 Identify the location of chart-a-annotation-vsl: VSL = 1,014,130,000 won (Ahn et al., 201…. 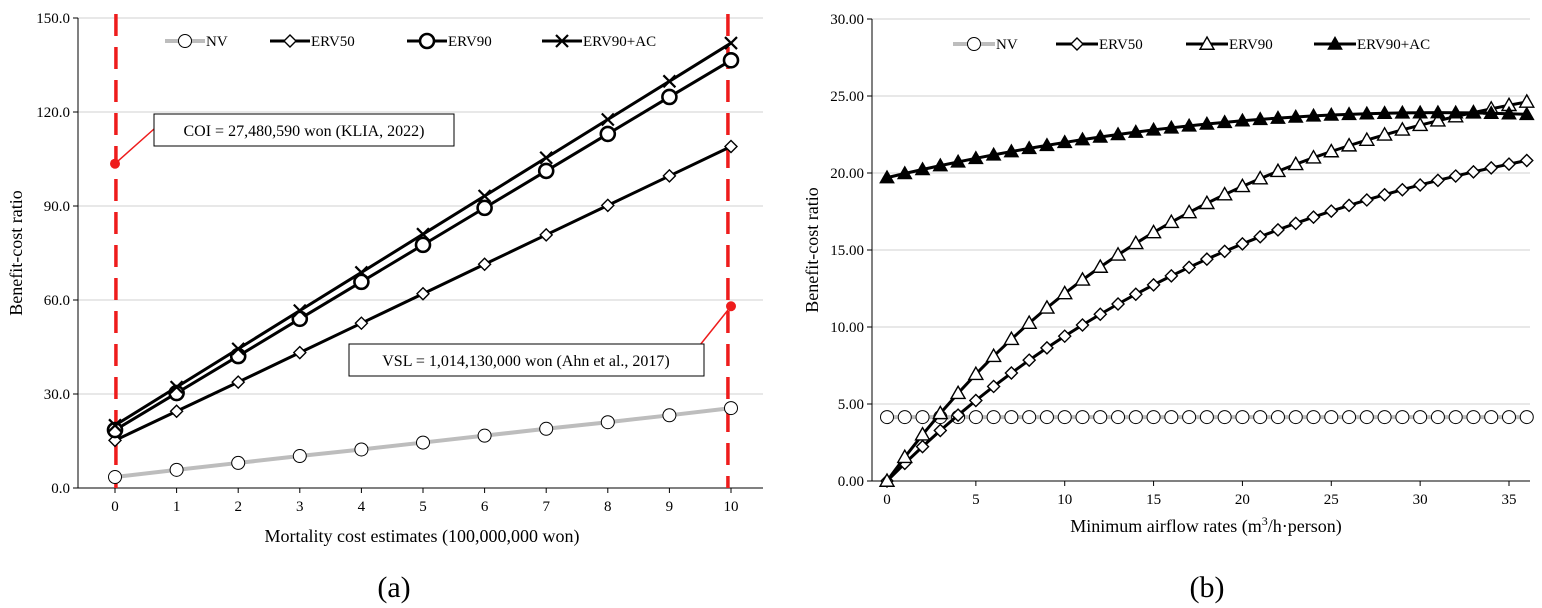
(526, 361).